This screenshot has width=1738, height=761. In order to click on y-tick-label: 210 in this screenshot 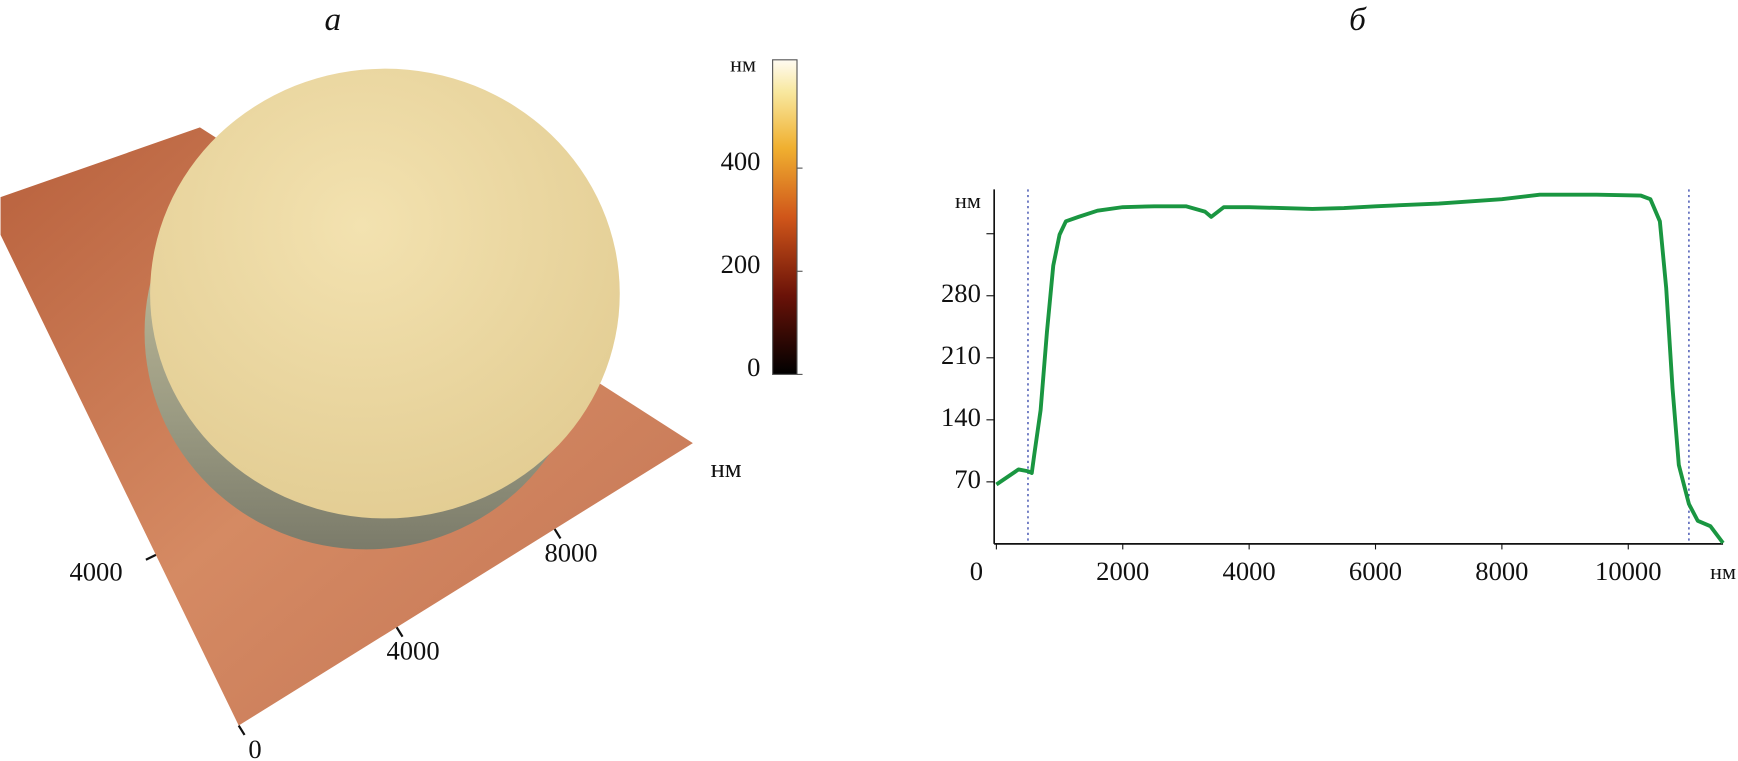, I will do `click(961, 355)`.